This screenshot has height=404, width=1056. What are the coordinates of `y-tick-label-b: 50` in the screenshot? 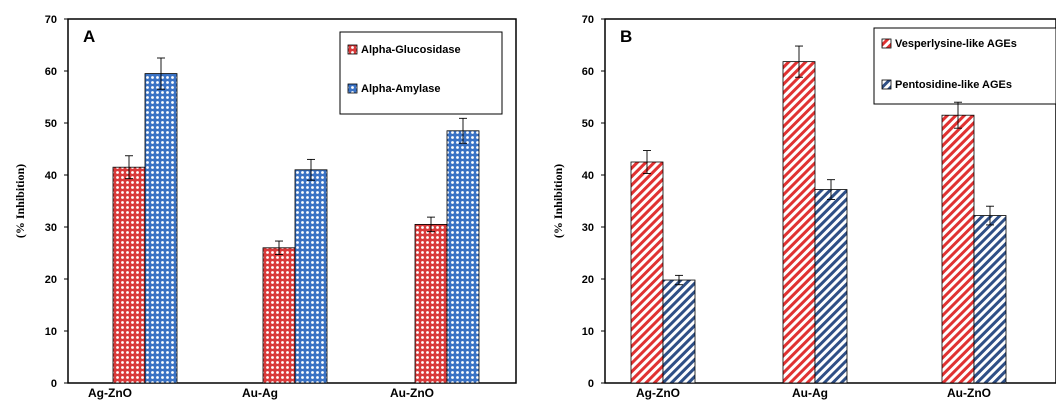 It's located at (588, 124).